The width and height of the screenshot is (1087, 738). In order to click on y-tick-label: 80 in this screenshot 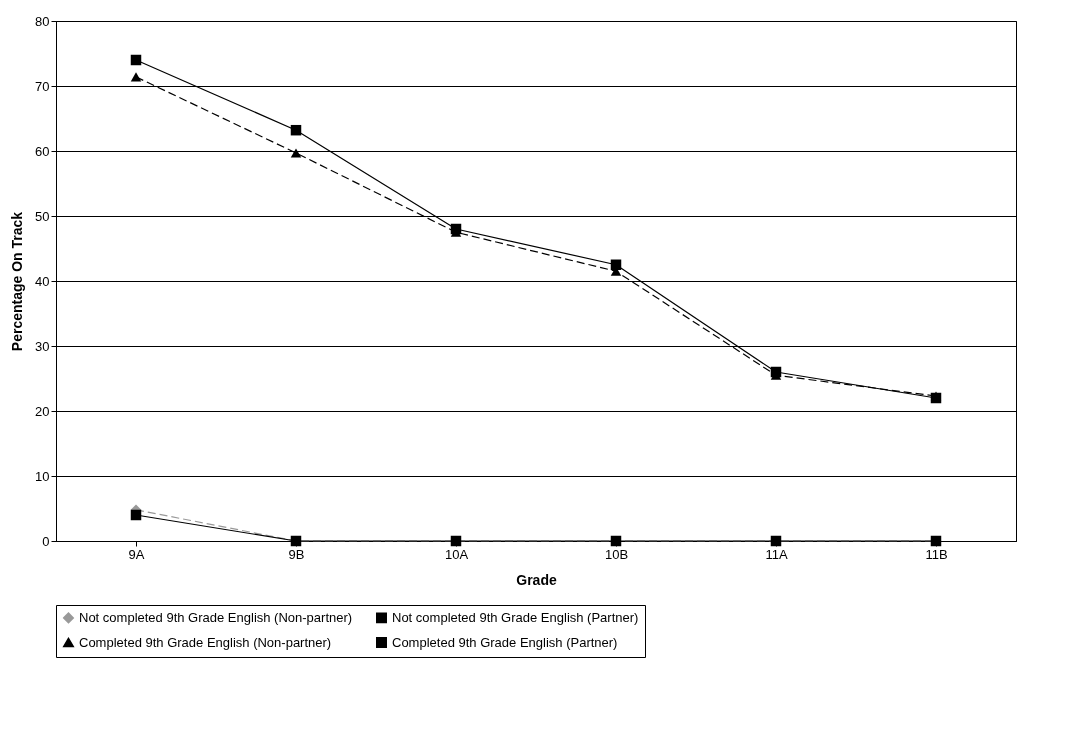, I will do `click(42, 21)`.